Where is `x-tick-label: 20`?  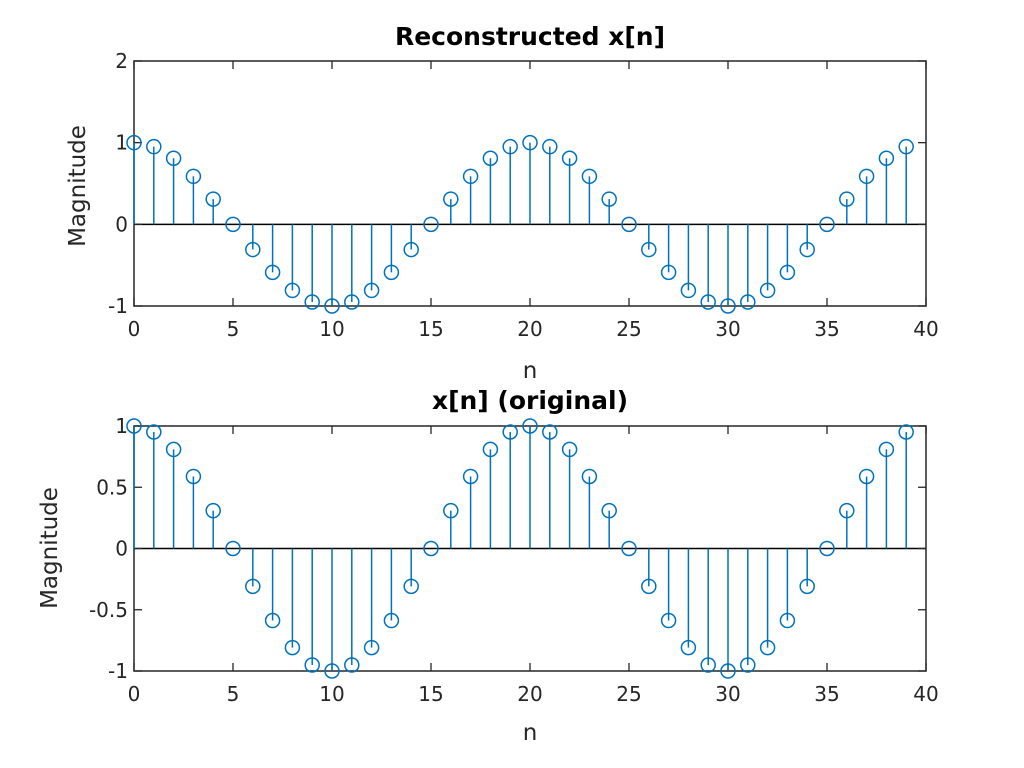 x-tick-label: 20 is located at coordinates (529, 329).